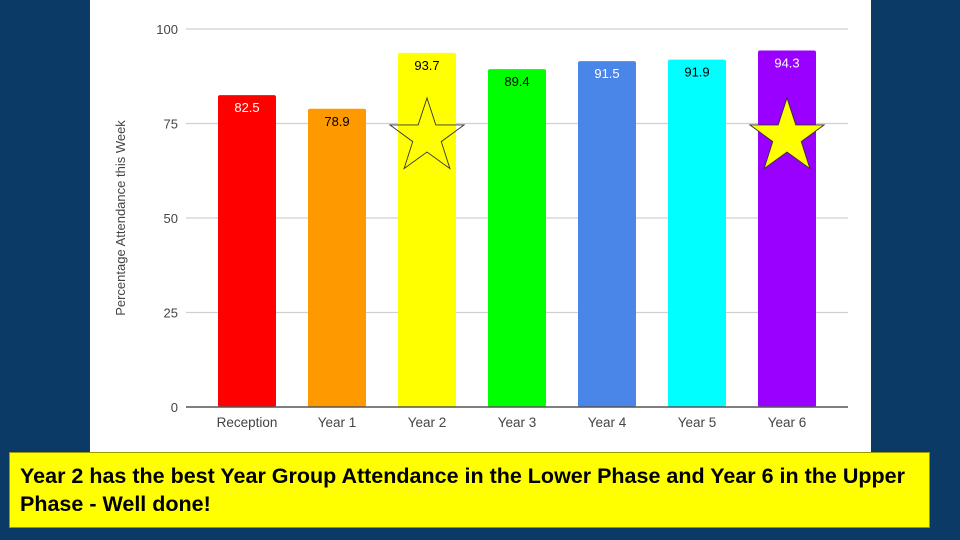  What do you see at coordinates (171, 218) in the screenshot?
I see `y-tick-label: 50` at bounding box center [171, 218].